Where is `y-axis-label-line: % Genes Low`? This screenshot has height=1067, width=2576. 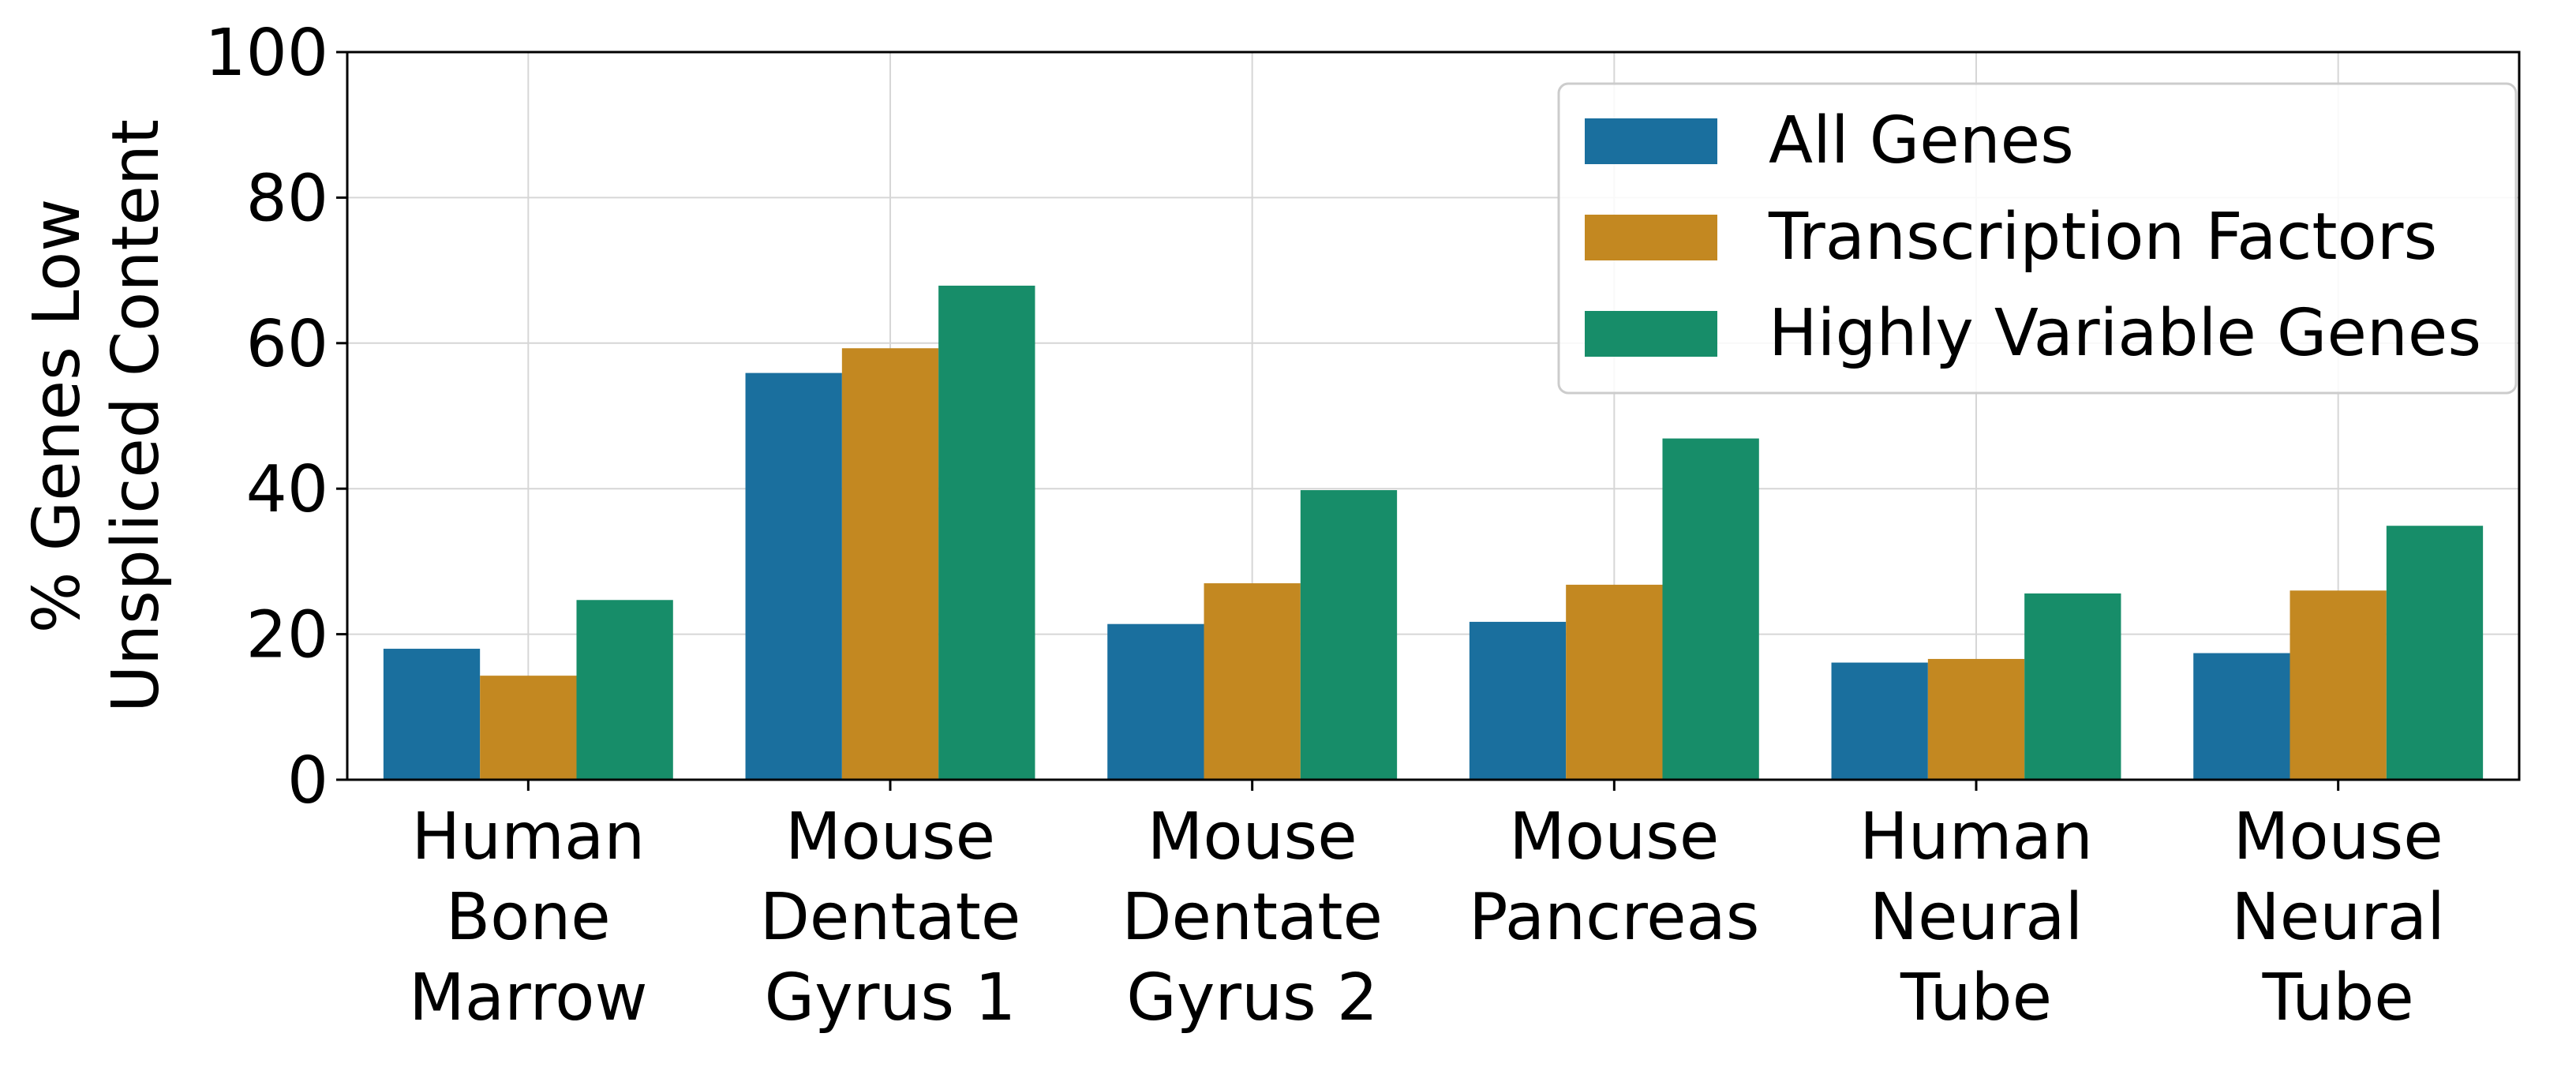
y-axis-label-line: % Genes Low is located at coordinates (57, 416).